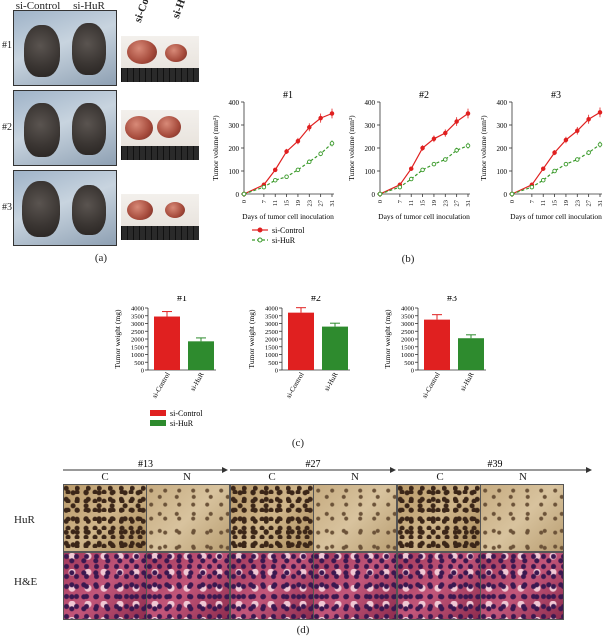 The height and width of the screenshot is (639, 604). I want to click on y-tick-label: 100, so click(502, 172).